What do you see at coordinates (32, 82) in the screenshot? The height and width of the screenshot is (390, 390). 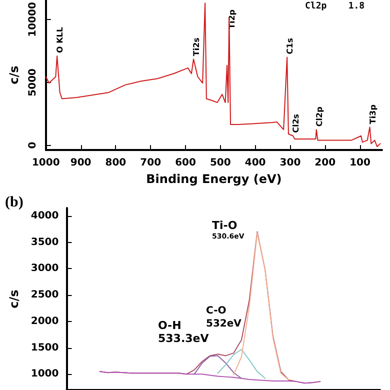 I see `y-tick-label: 5000` at bounding box center [32, 82].